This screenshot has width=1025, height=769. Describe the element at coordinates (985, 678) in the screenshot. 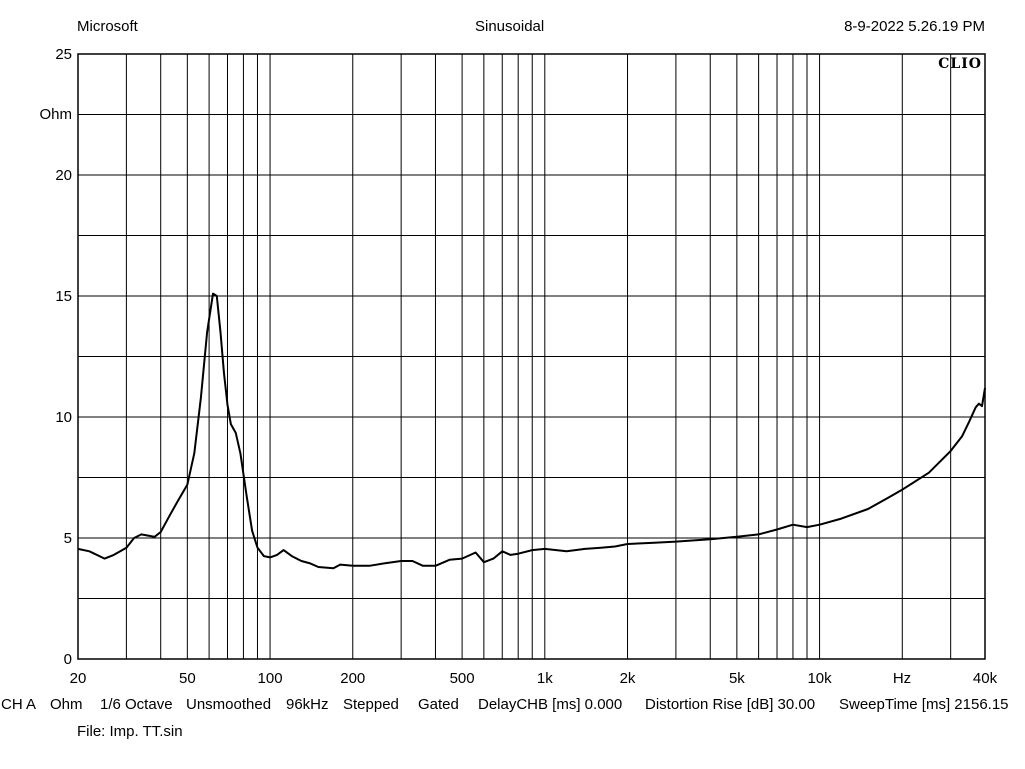

I see `x-tick-label: 40k` at that location.